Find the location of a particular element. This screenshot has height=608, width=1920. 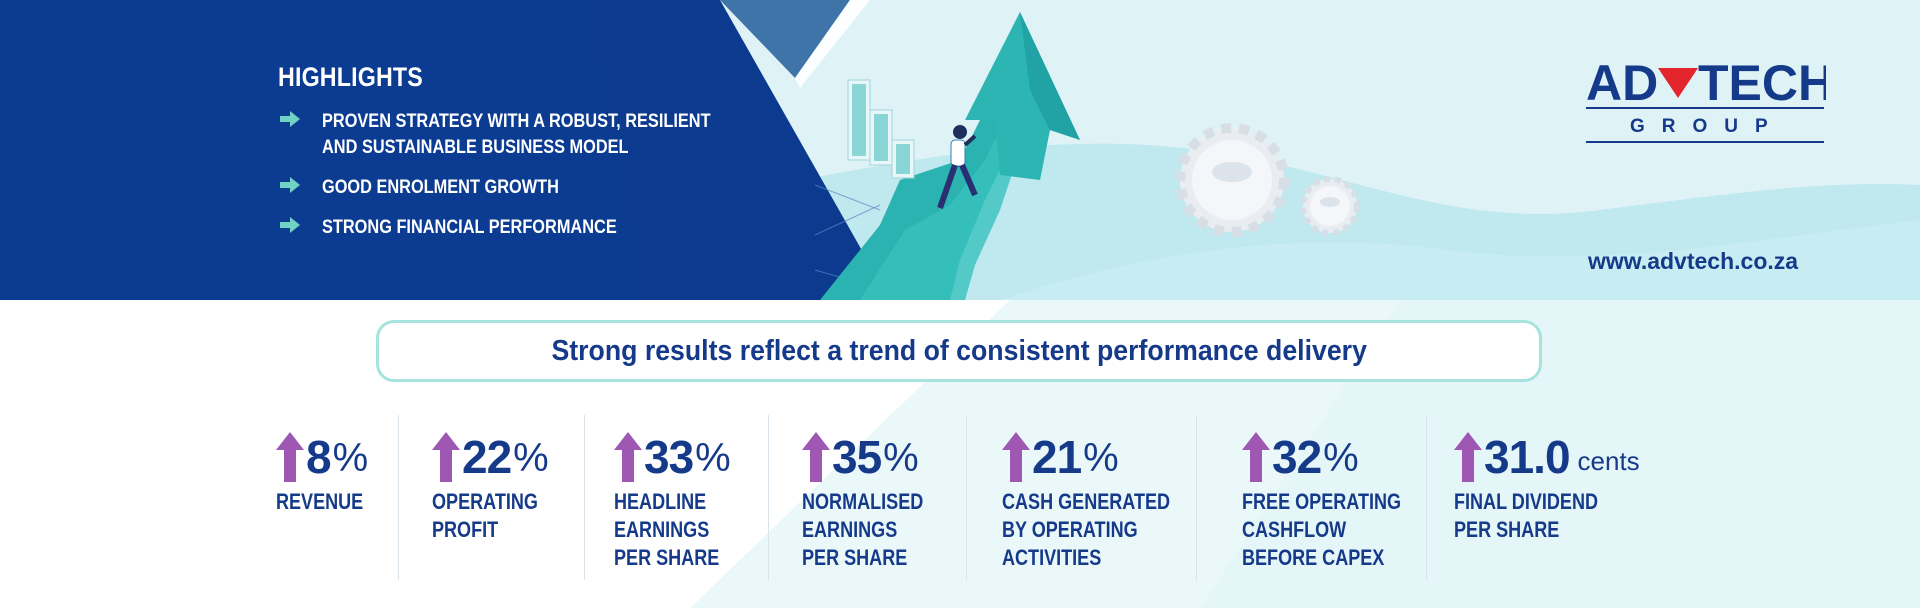

metric-headline-eps: 33 % HEADLINE EARNINGS PER SHARE is located at coordinates (724, 500).